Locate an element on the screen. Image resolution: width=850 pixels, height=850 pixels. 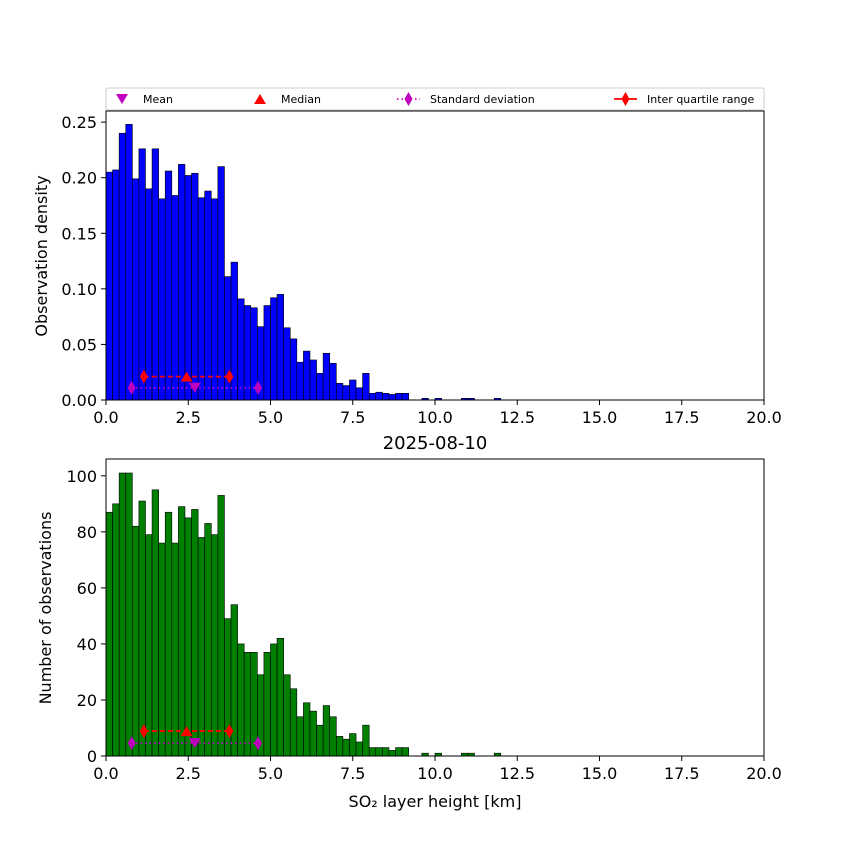
legend-frame is located at coordinates (435, 99).